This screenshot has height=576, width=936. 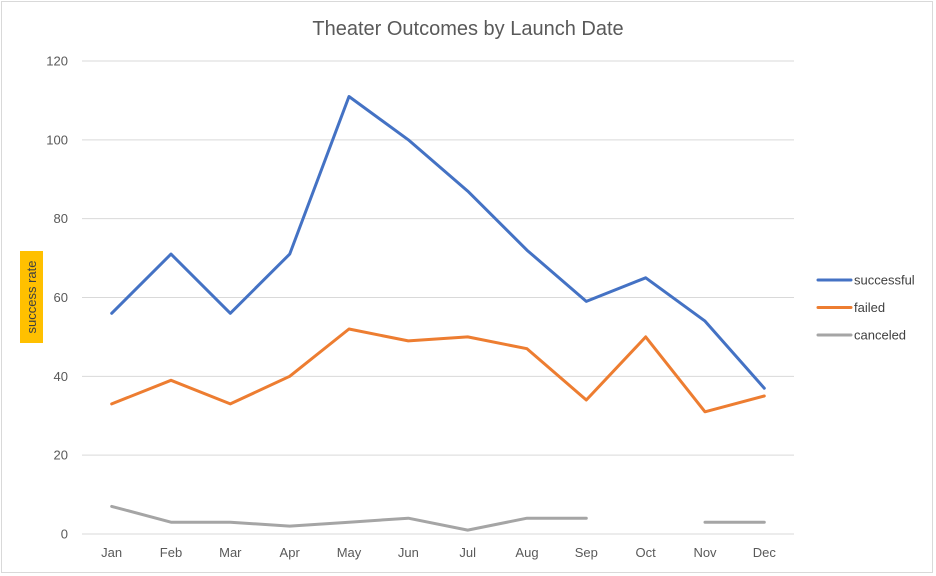 I want to click on x-tick-label-dec: Dec, so click(x=765, y=552).